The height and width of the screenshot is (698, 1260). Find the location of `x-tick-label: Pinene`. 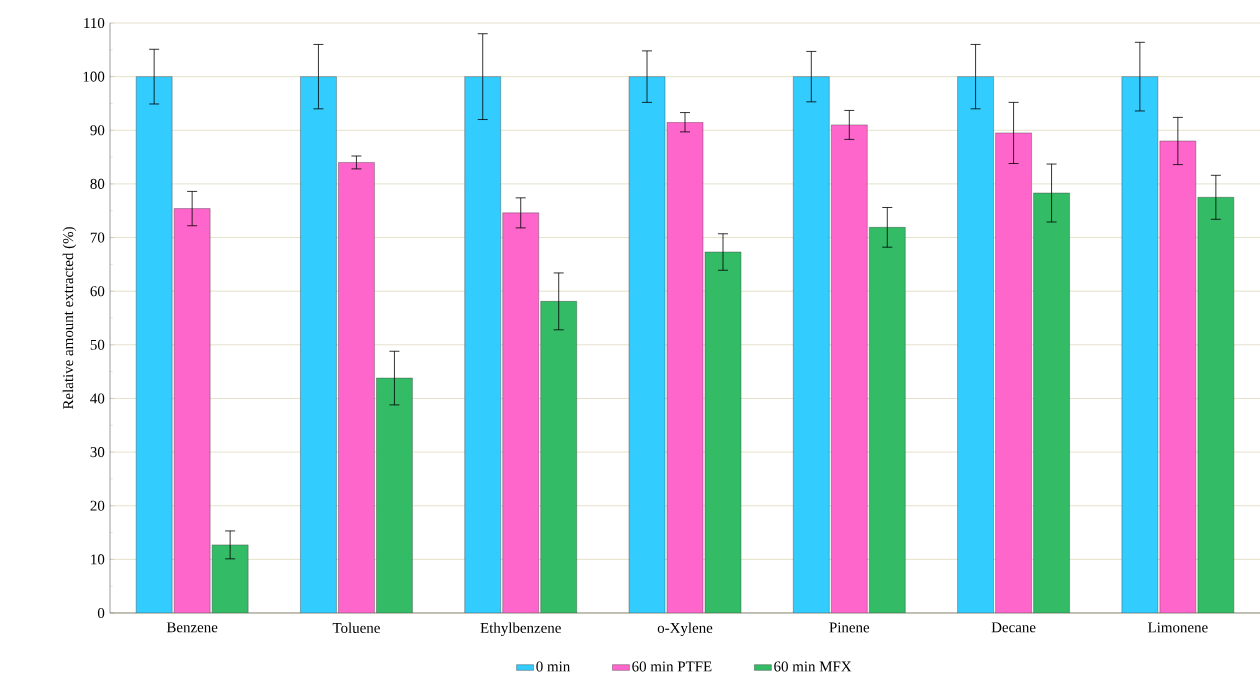

x-tick-label: Pinene is located at coordinates (849, 627).